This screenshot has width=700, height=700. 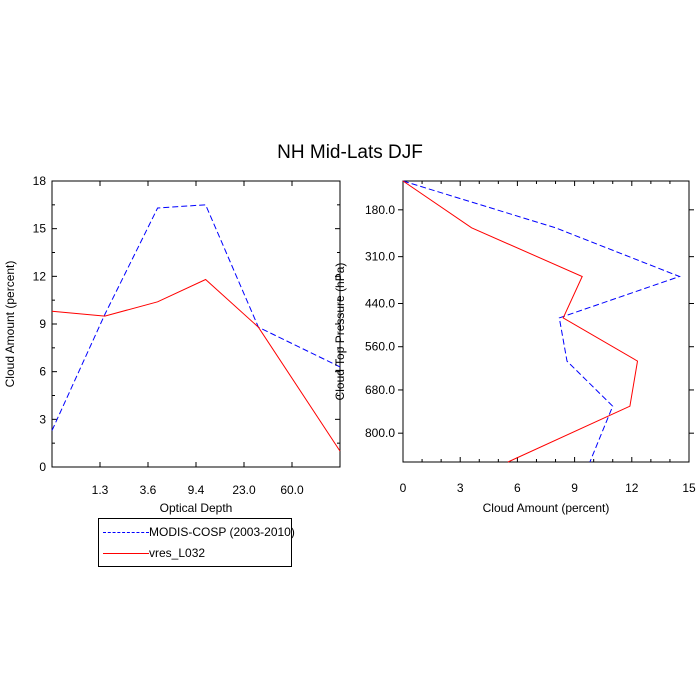 I want to click on left-x-tick-label: 9.4, so click(x=196, y=490).